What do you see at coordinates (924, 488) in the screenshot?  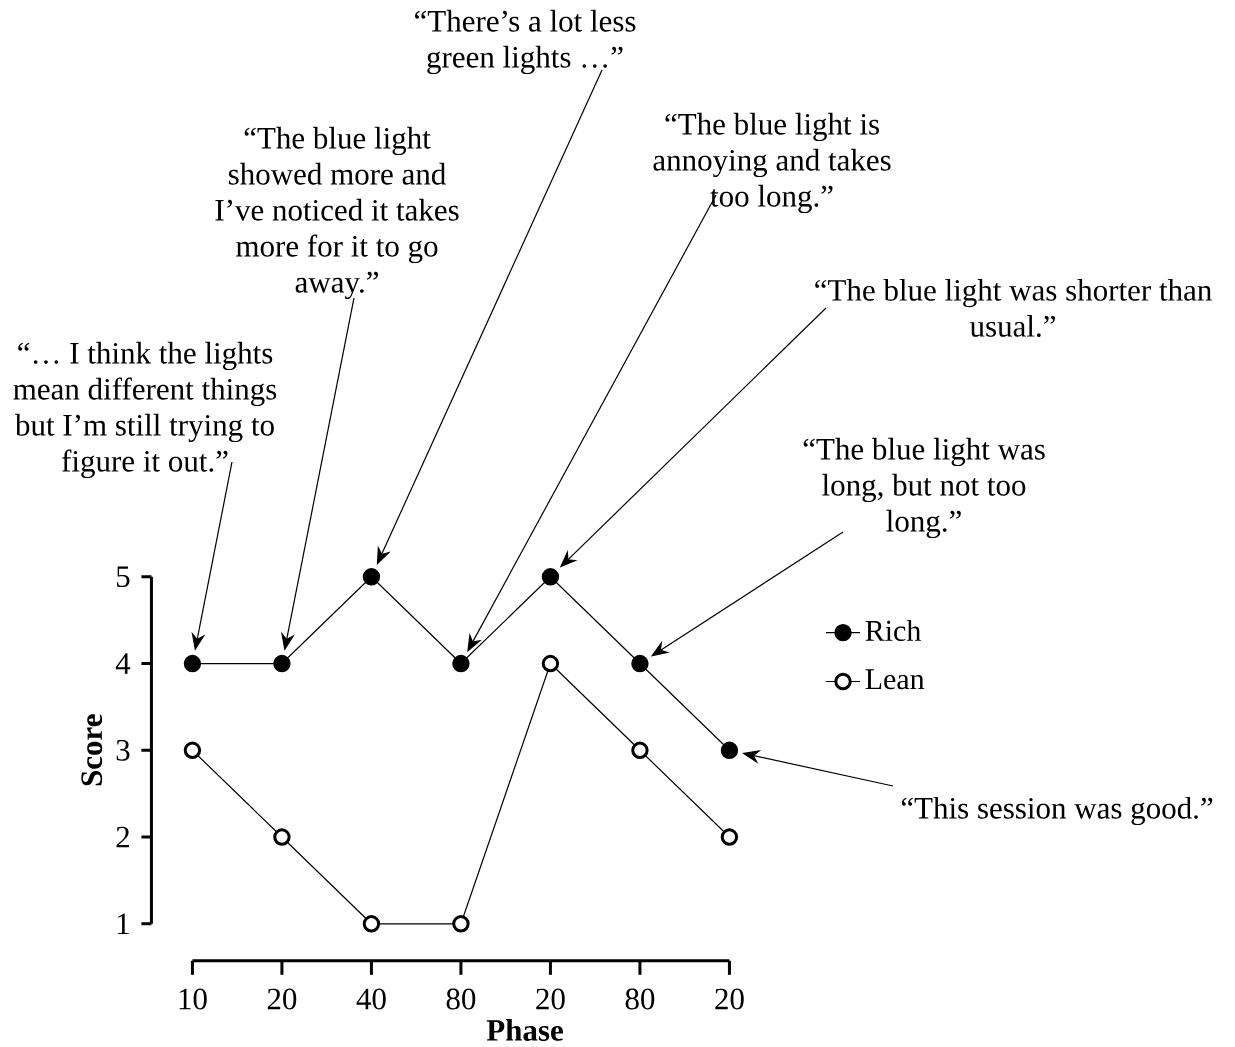 I see `text: “The blue light was long, but not too long.”` at bounding box center [924, 488].